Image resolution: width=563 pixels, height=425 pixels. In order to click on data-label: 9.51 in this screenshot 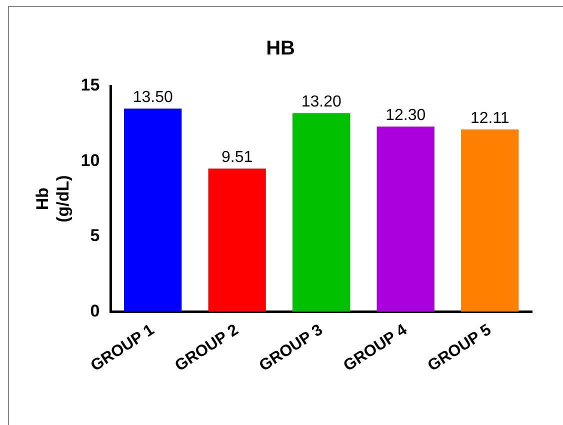, I will do `click(237, 157)`.